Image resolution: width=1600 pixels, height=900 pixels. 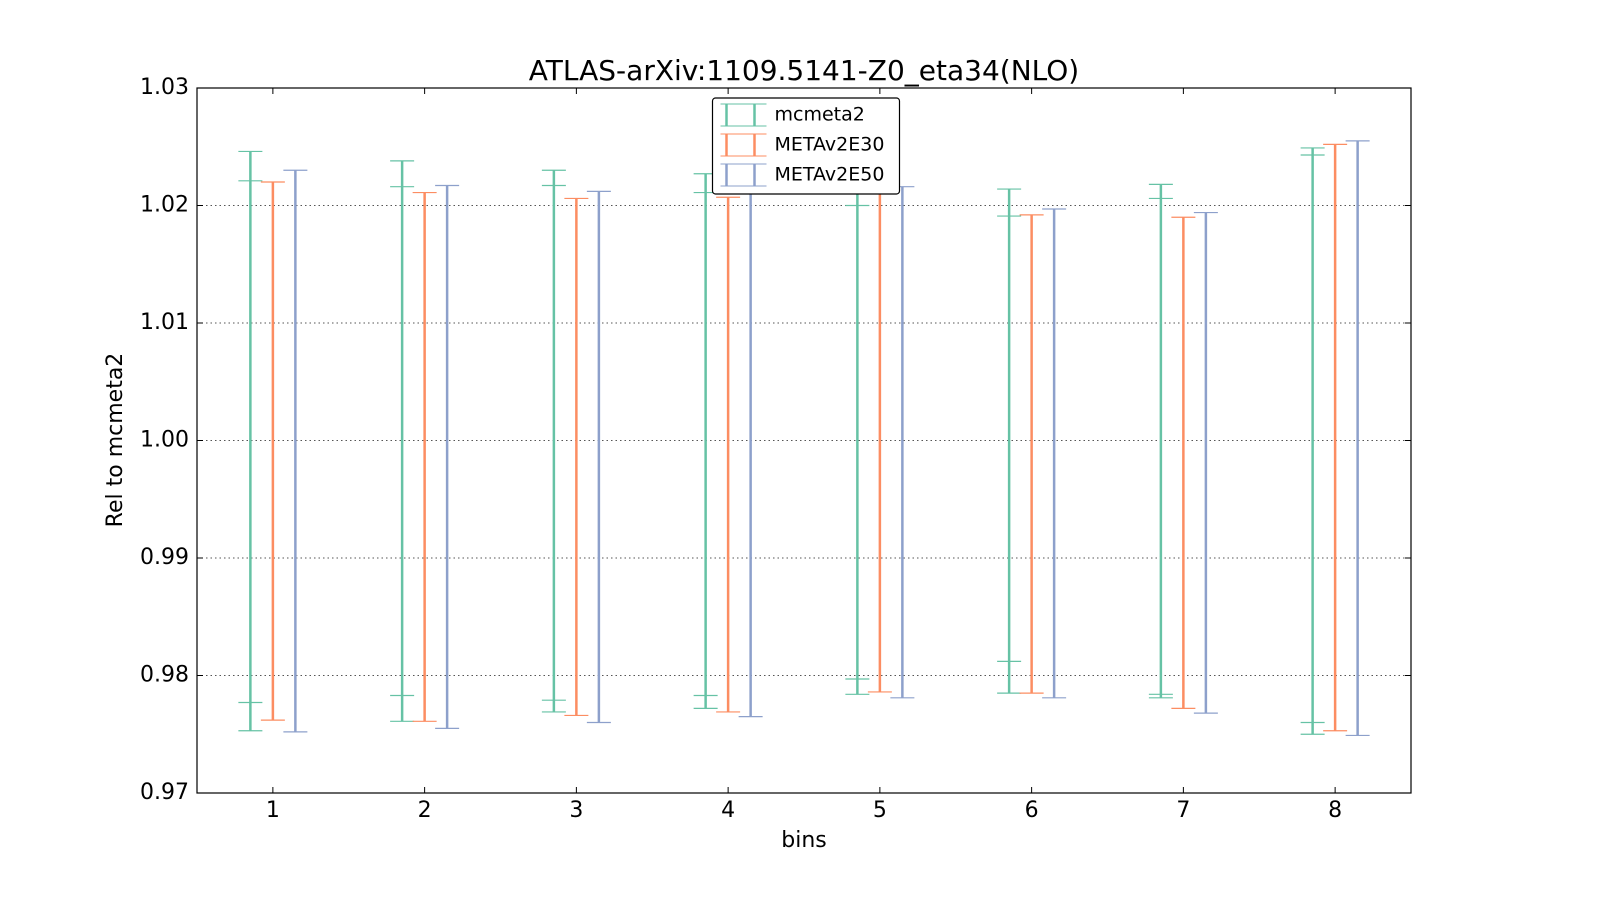 What do you see at coordinates (803, 840) in the screenshot?
I see `x-axis-label: bins` at bounding box center [803, 840].